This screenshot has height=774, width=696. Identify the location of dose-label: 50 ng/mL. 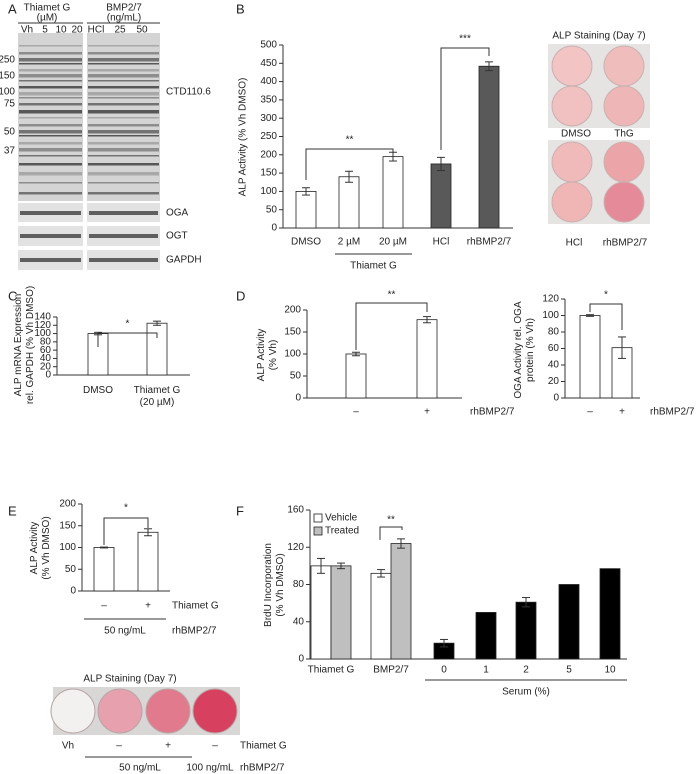
(140, 768).